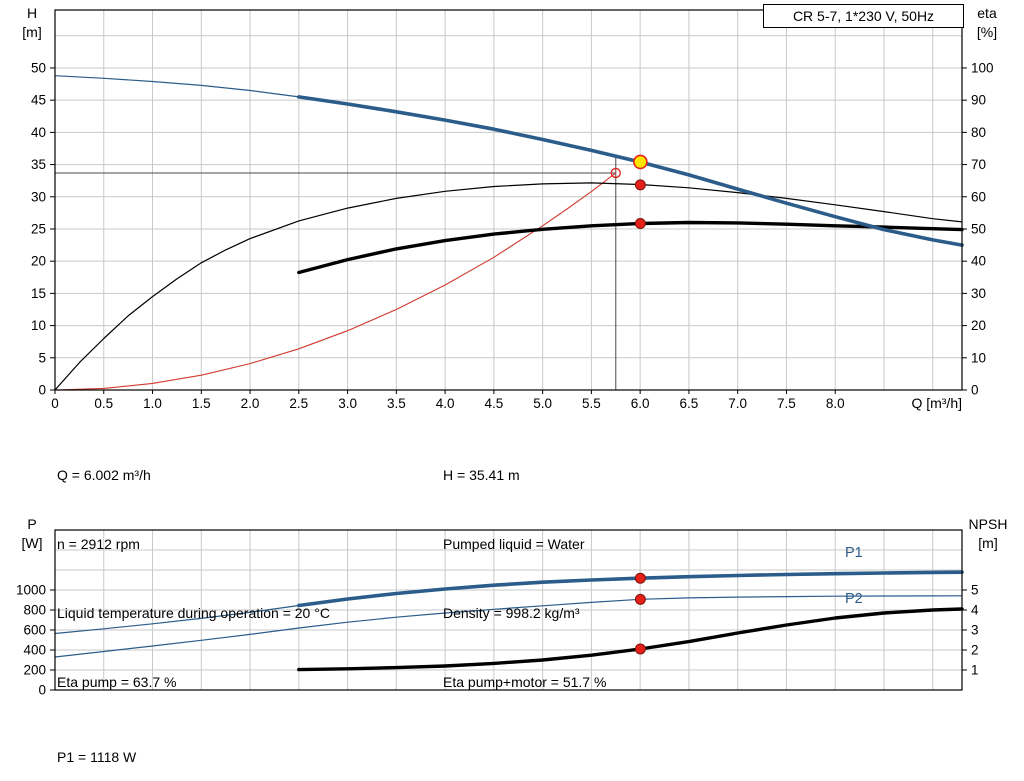 The image size is (1024, 781). What do you see at coordinates (38, 293) in the screenshot?
I see `svg-text: 15` at bounding box center [38, 293].